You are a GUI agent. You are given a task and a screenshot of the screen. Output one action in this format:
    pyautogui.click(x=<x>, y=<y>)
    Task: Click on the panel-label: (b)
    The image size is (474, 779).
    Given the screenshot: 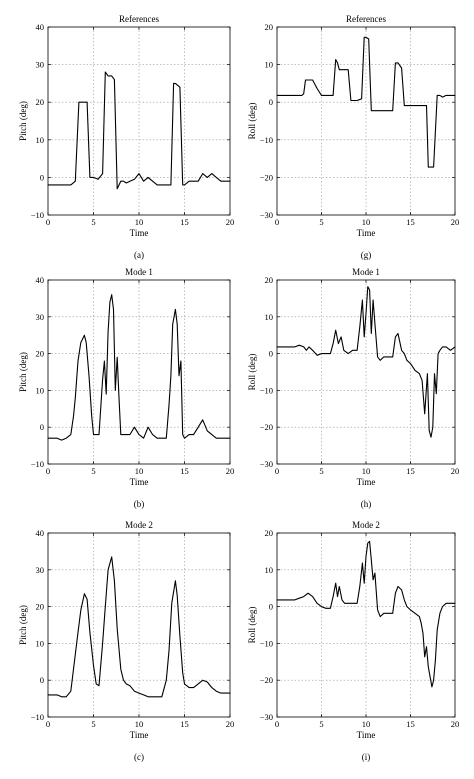 What is the action you would take?
    pyautogui.click(x=139, y=504)
    